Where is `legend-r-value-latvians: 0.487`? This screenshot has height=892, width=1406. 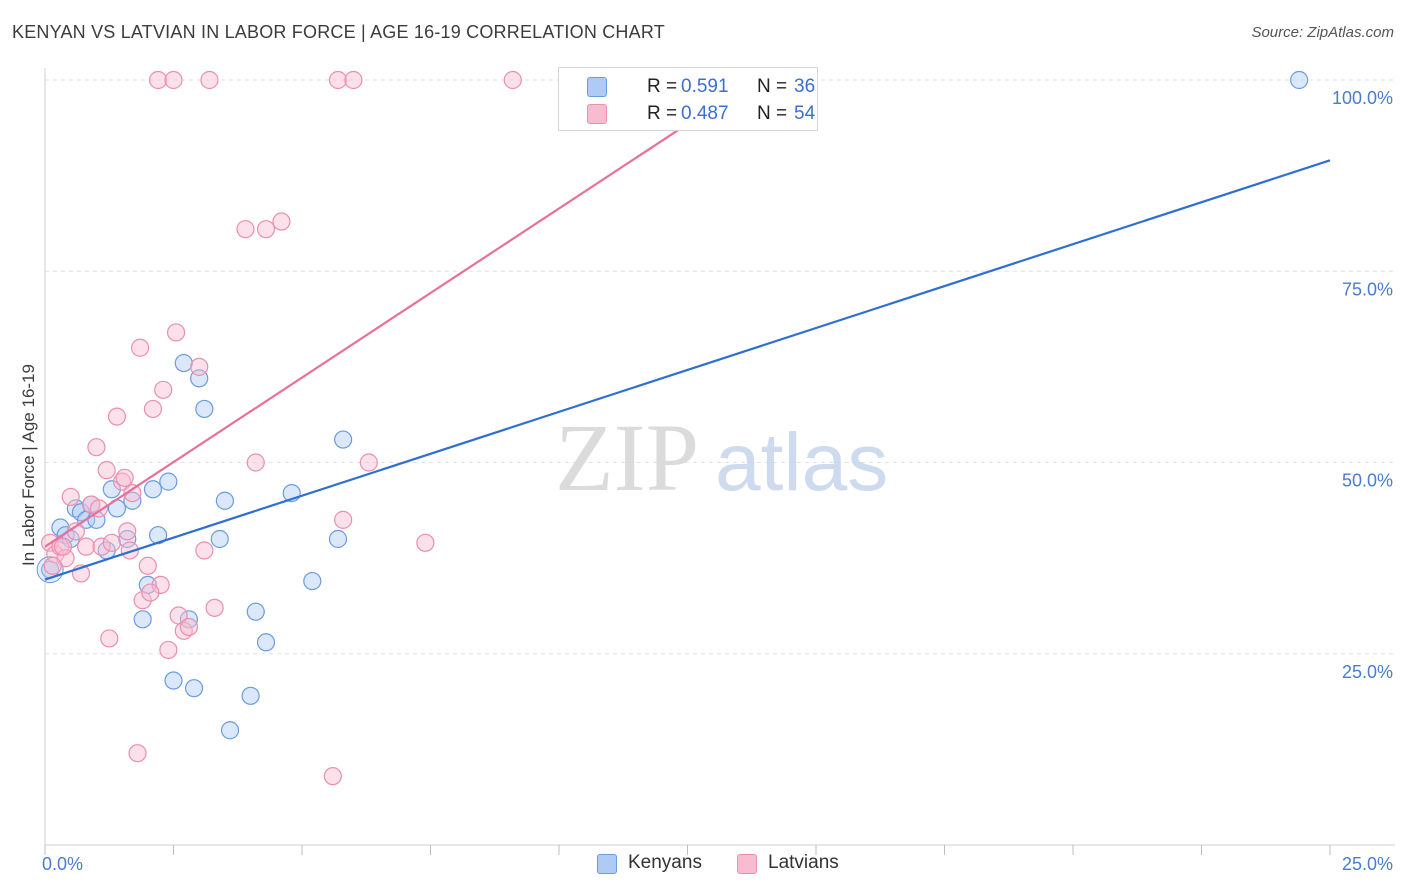
legend-r-value-latvians: 0.487 is located at coordinates (705, 113).